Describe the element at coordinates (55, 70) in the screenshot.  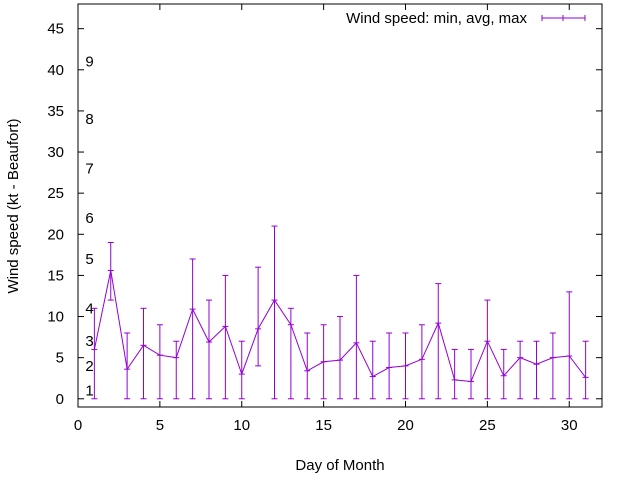
I see `y-tick-label: 40` at that location.